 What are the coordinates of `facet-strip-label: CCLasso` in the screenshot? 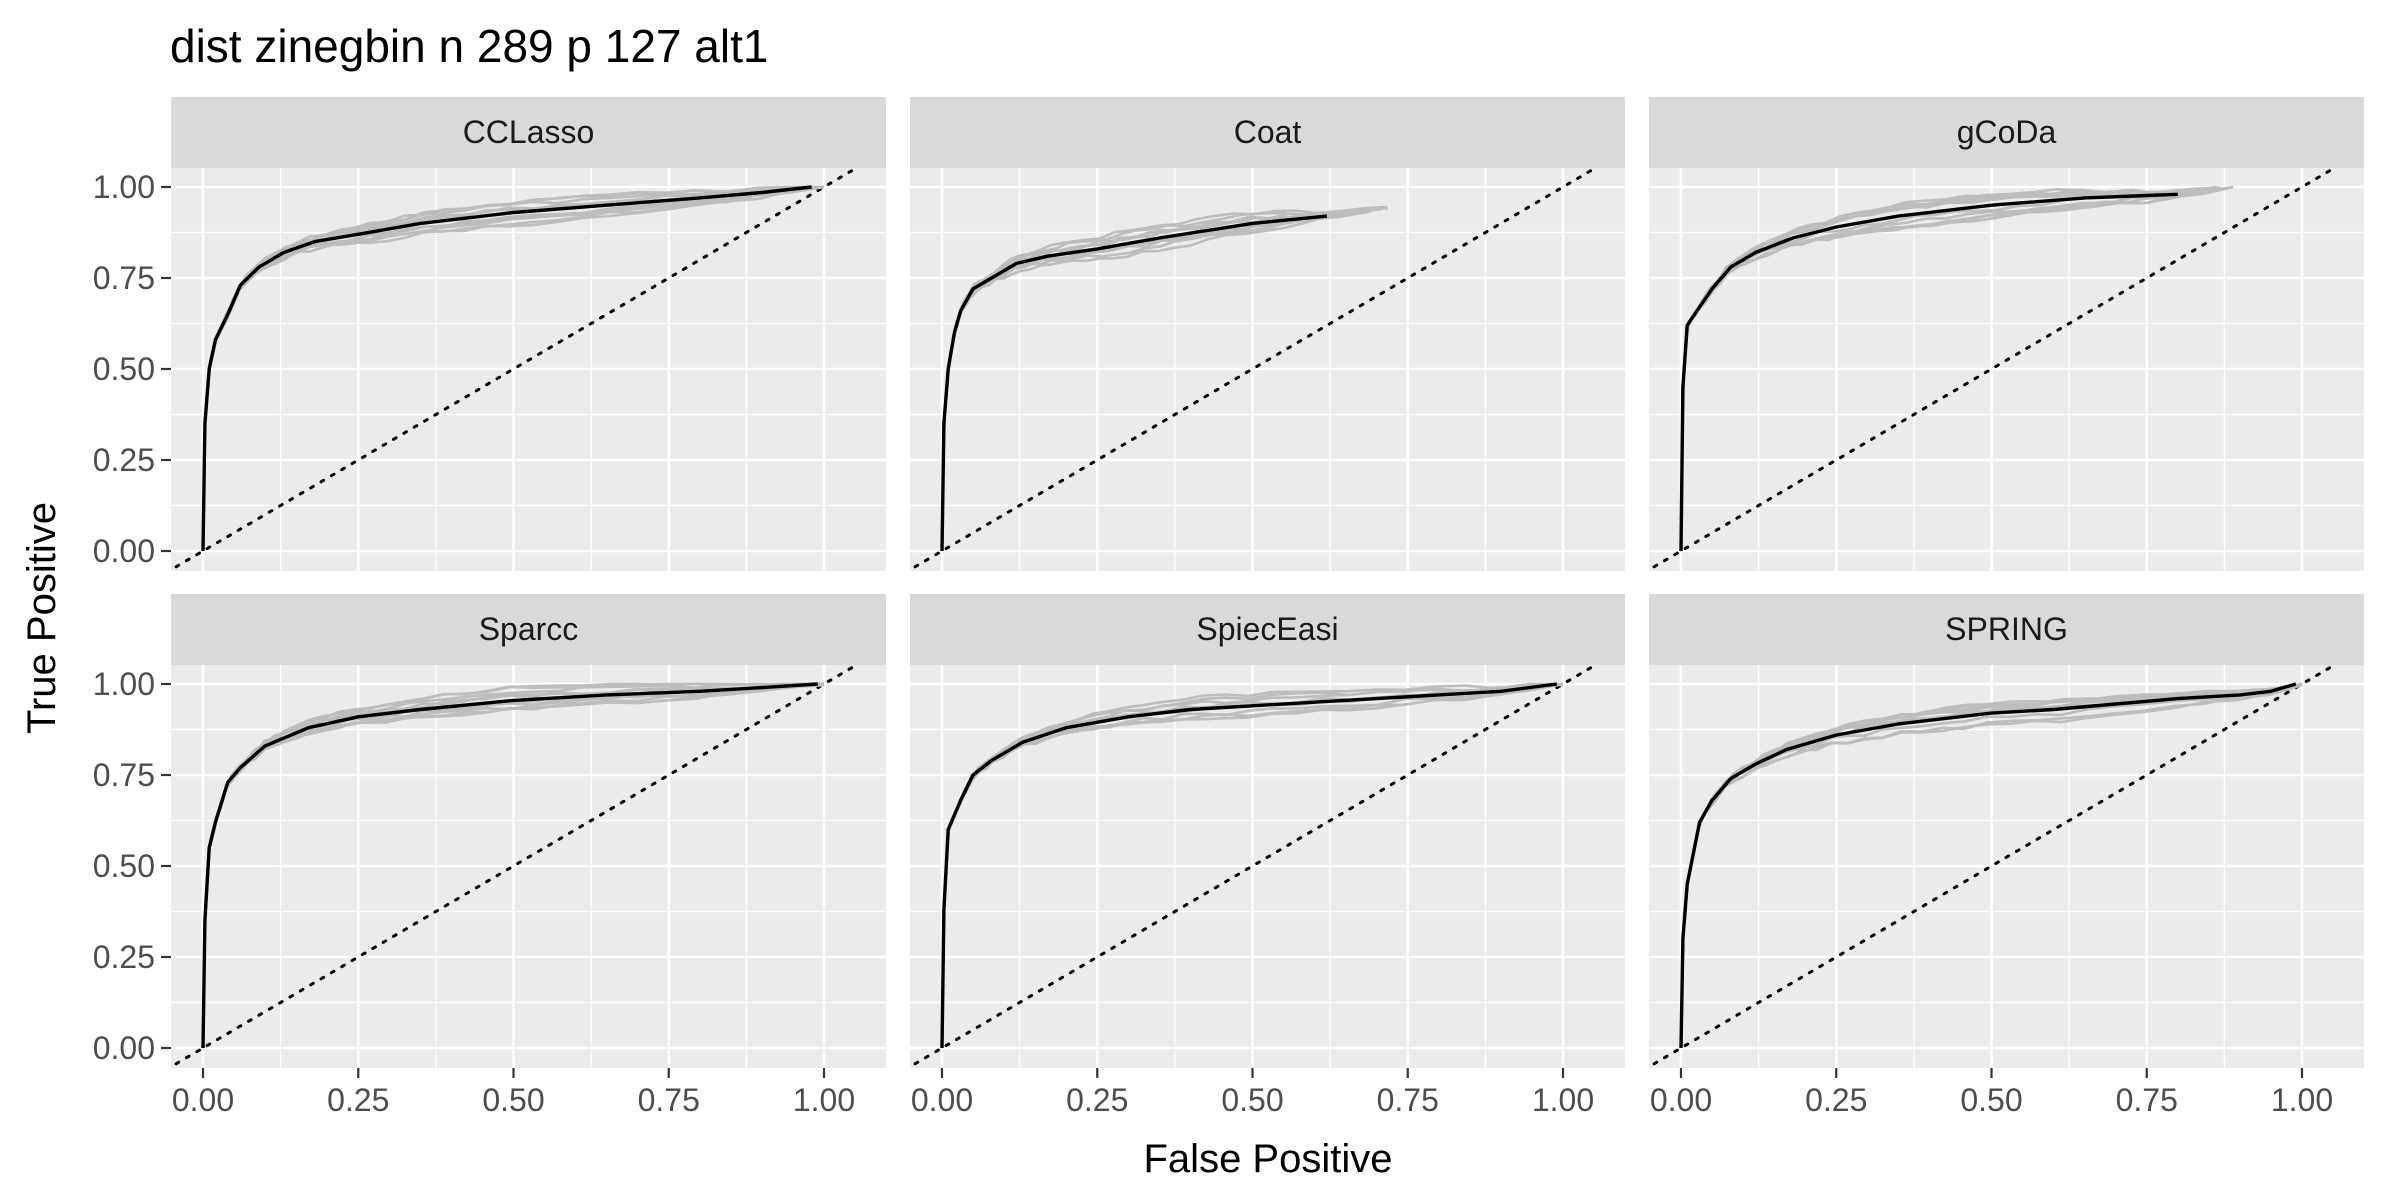 It's located at (529, 132).